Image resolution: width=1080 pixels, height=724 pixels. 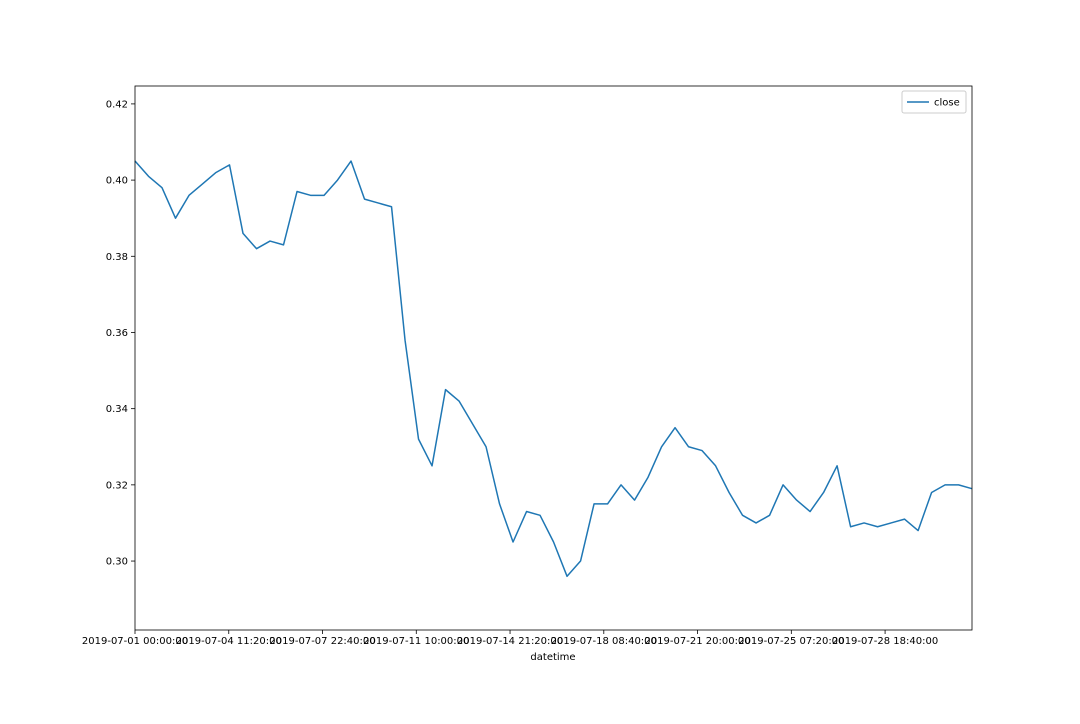 What do you see at coordinates (791, 641) in the screenshot?
I see `x-tick-label: 2019-07-25 07:20:00` at bounding box center [791, 641].